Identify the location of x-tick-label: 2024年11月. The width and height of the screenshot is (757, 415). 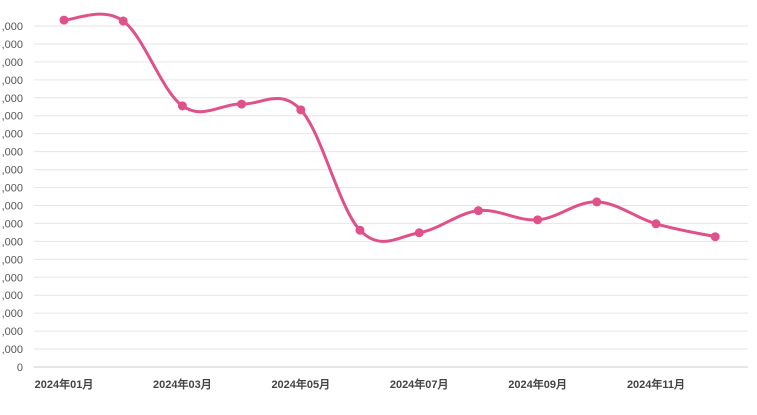
(656, 384).